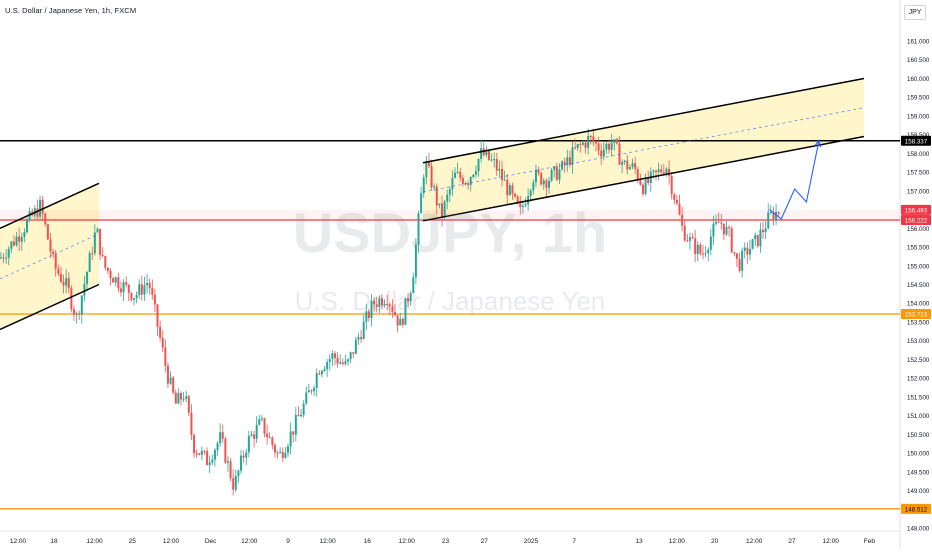 This screenshot has width=932, height=555. What do you see at coordinates (639, 541) in the screenshot?
I see `x-tick-label: 13` at bounding box center [639, 541].